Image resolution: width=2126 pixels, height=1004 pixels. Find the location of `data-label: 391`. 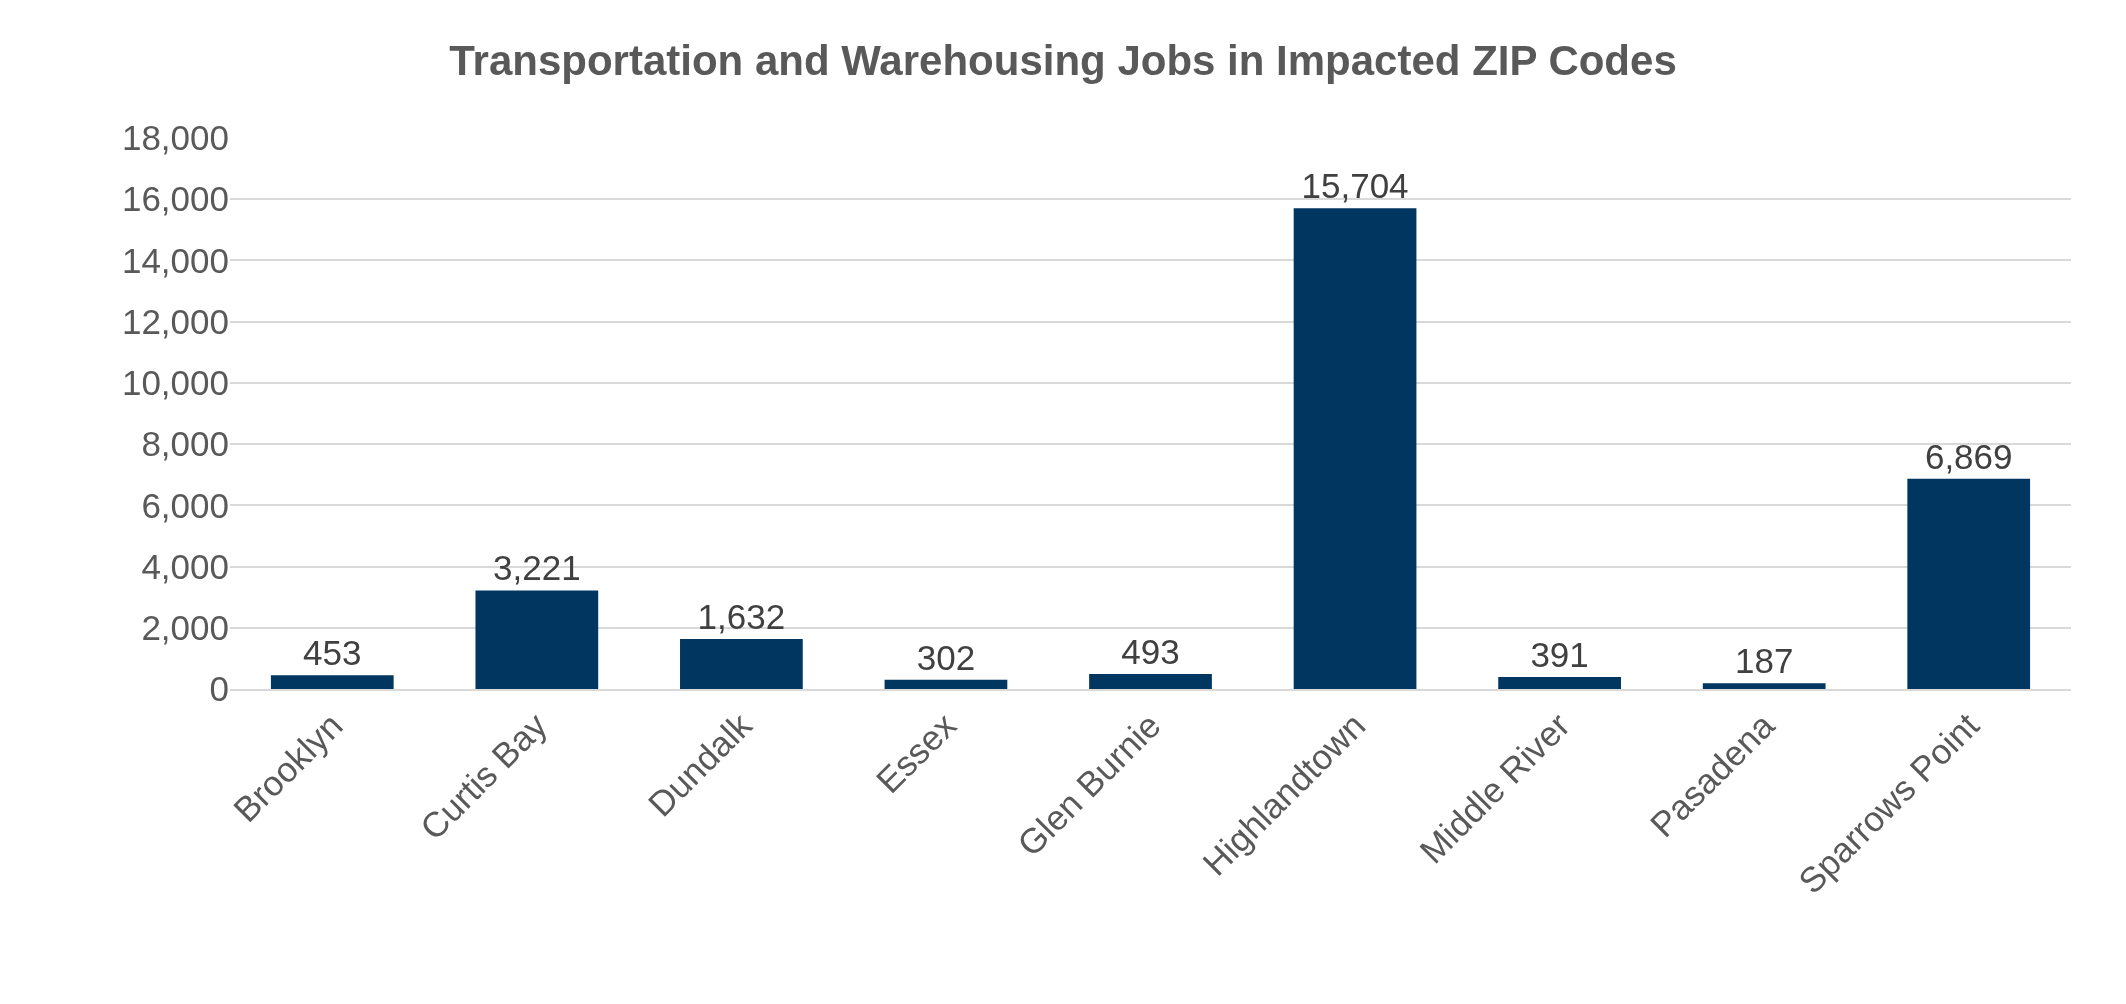

data-label: 391 is located at coordinates (1559, 655).